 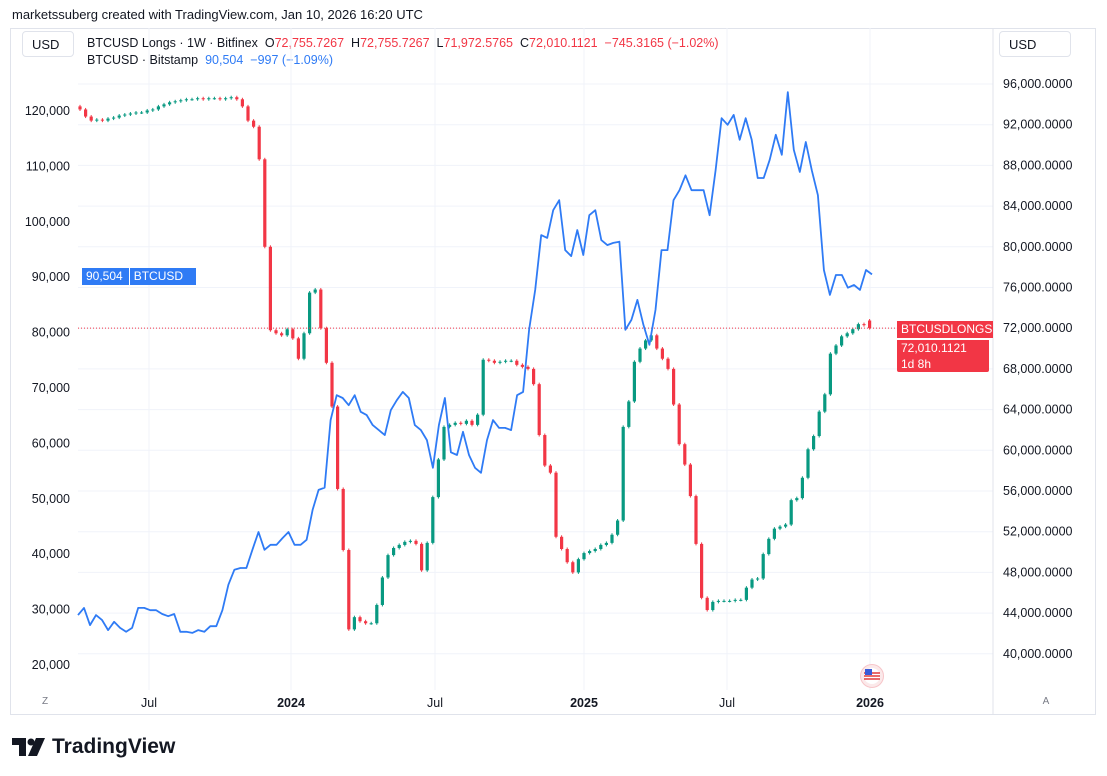 I want to click on right-axis-tick: 84,000.0000, so click(x=1038, y=206).